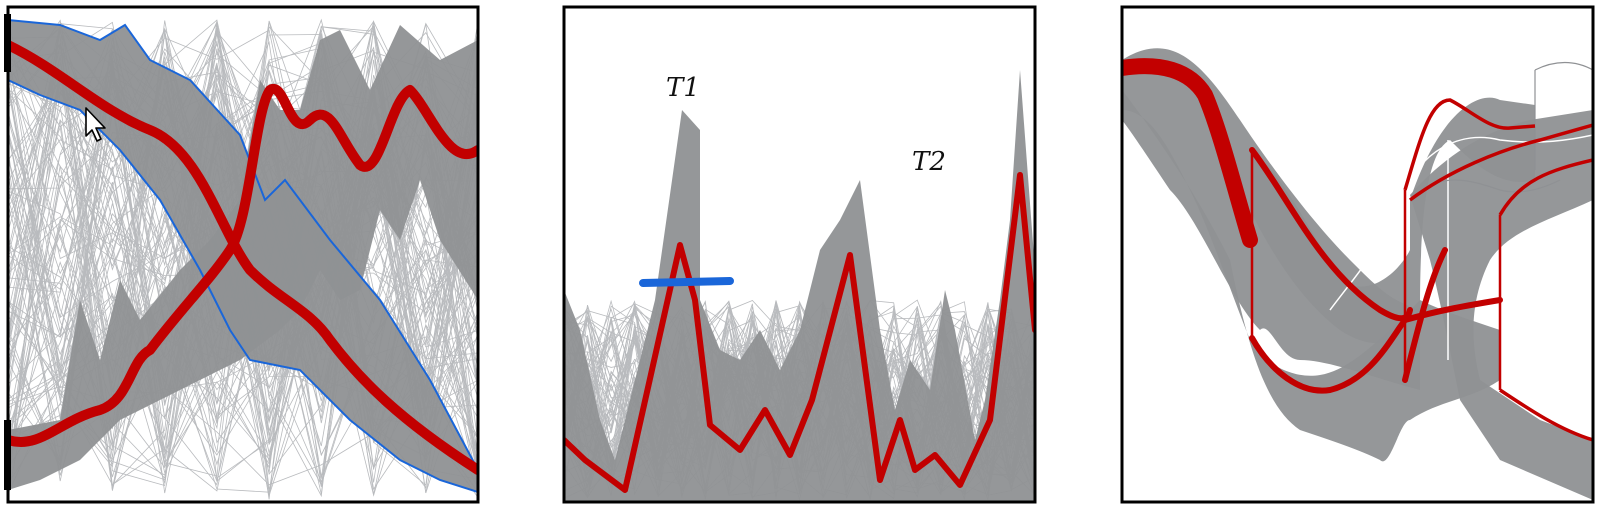 Image resolution: width=1598 pixels, height=511 pixels. Describe the element at coordinates (1190, 153) in the screenshot. I see `right-thick-red-segment` at that location.